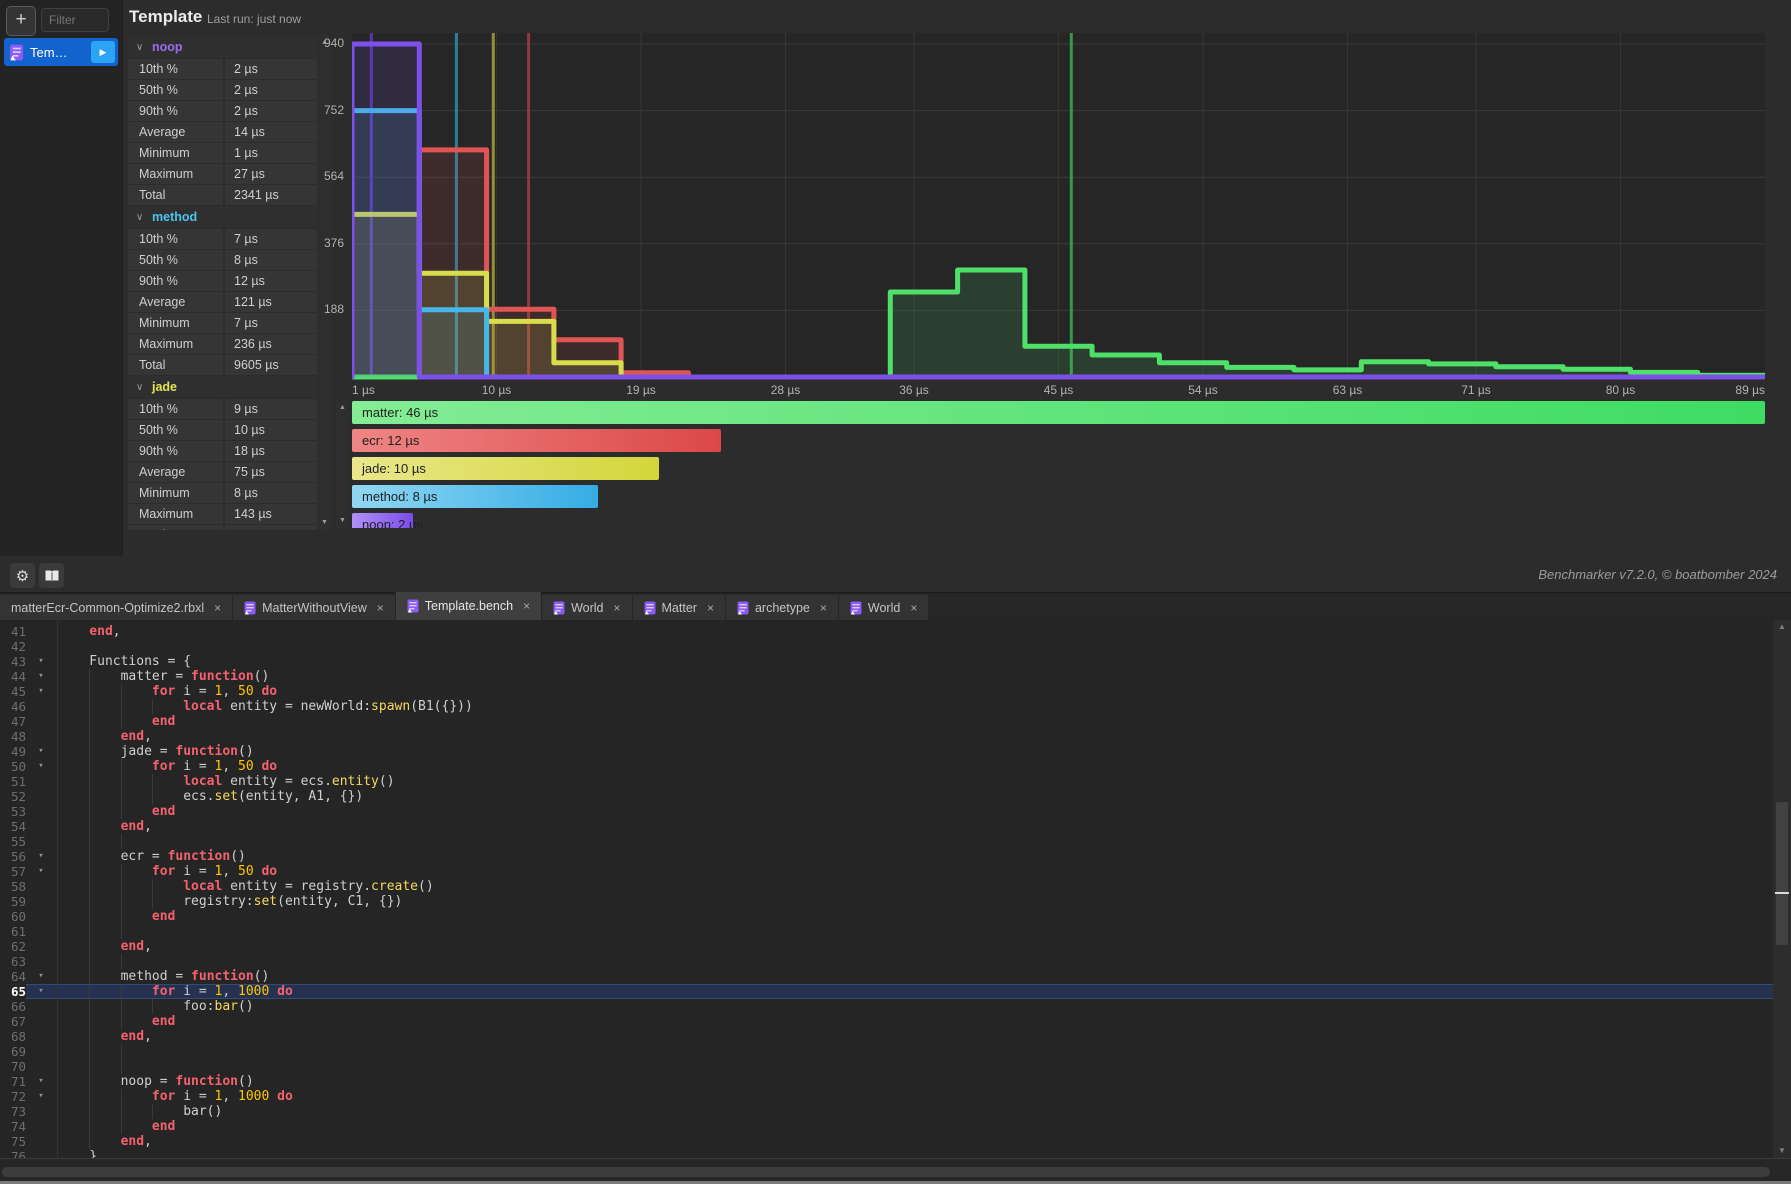 The width and height of the screenshot is (1791, 1184). What do you see at coordinates (342, 464) in the screenshot?
I see `legend-scrollbar: ▲ ▼` at bounding box center [342, 464].